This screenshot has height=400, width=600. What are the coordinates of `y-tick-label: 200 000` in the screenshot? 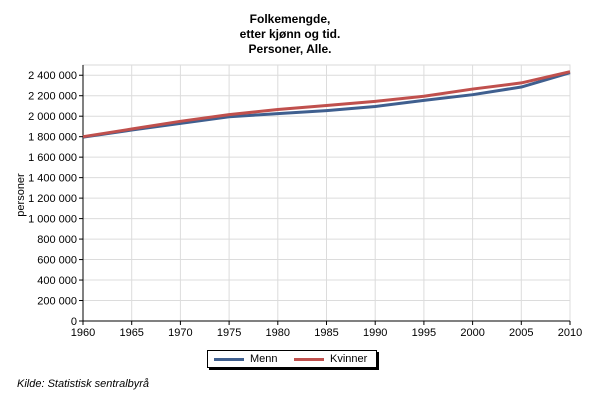 It's located at (57, 302).